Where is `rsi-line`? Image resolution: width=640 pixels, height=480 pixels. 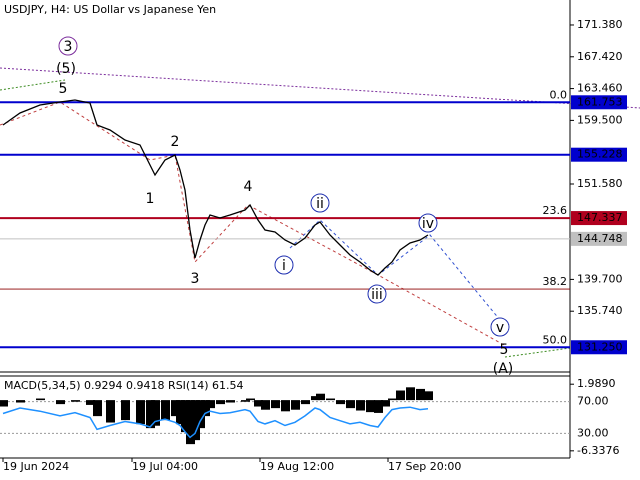
rsi-line is located at coordinates (215, 422).